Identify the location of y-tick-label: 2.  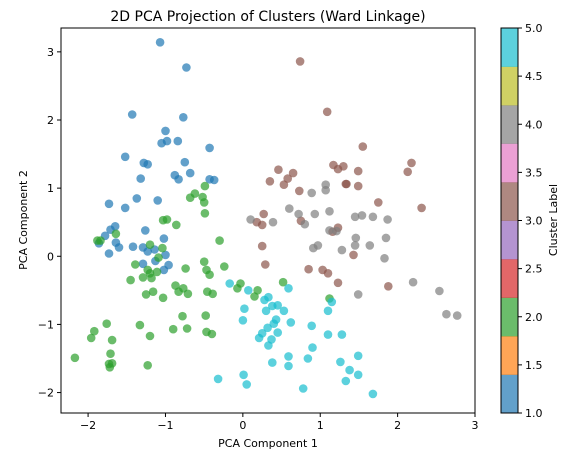
(50, 120).